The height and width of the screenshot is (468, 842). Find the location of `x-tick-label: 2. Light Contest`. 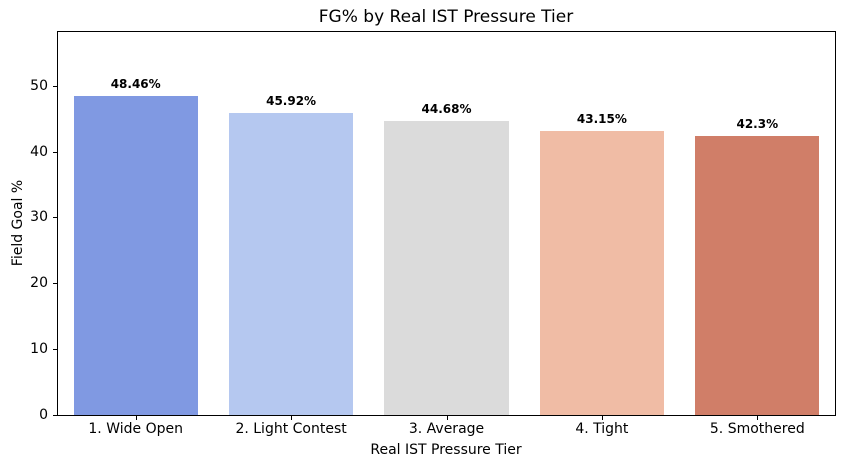

x-tick-label: 2. Light Contest is located at coordinates (291, 429).